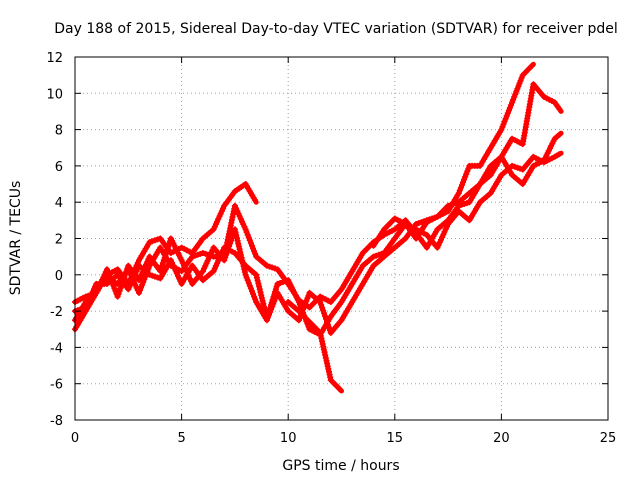  I want to click on y-tick-label: 2, so click(59, 240).